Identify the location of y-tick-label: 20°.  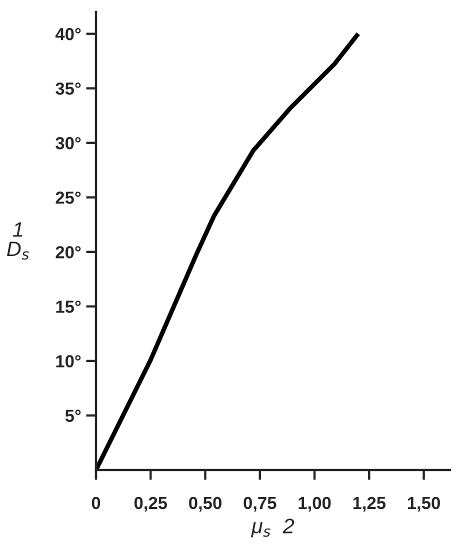
(68, 252).